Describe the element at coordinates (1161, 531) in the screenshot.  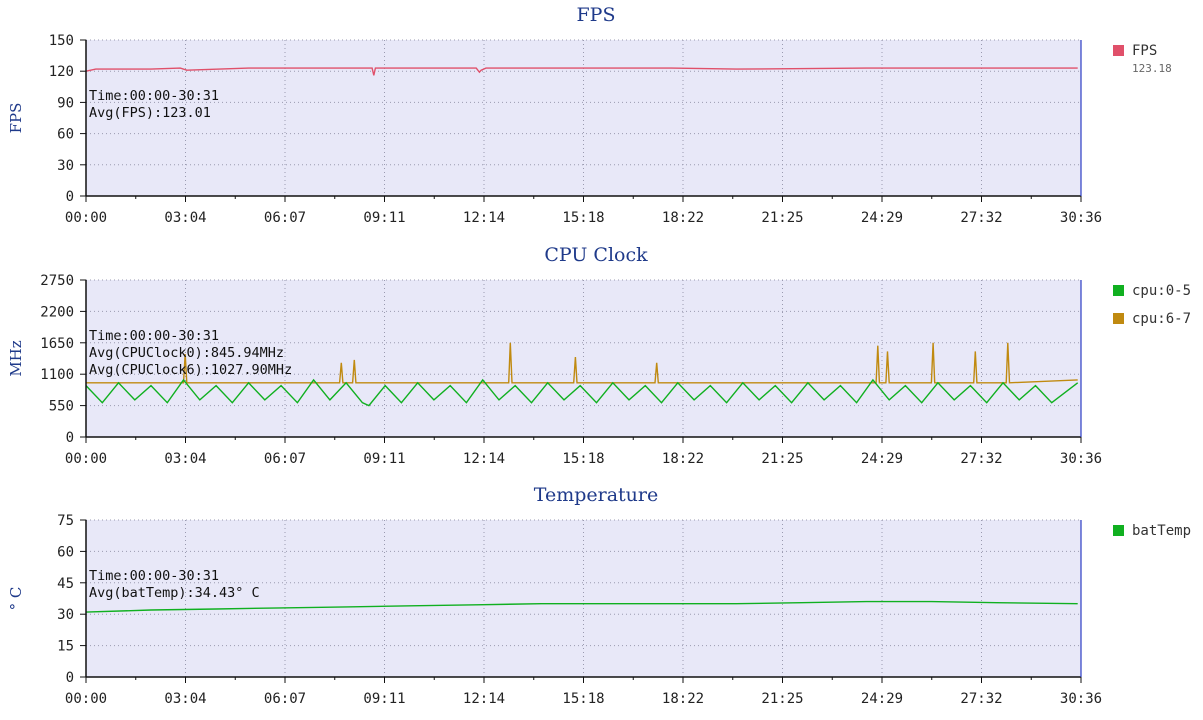
I see `legend-label: batTemp` at that location.